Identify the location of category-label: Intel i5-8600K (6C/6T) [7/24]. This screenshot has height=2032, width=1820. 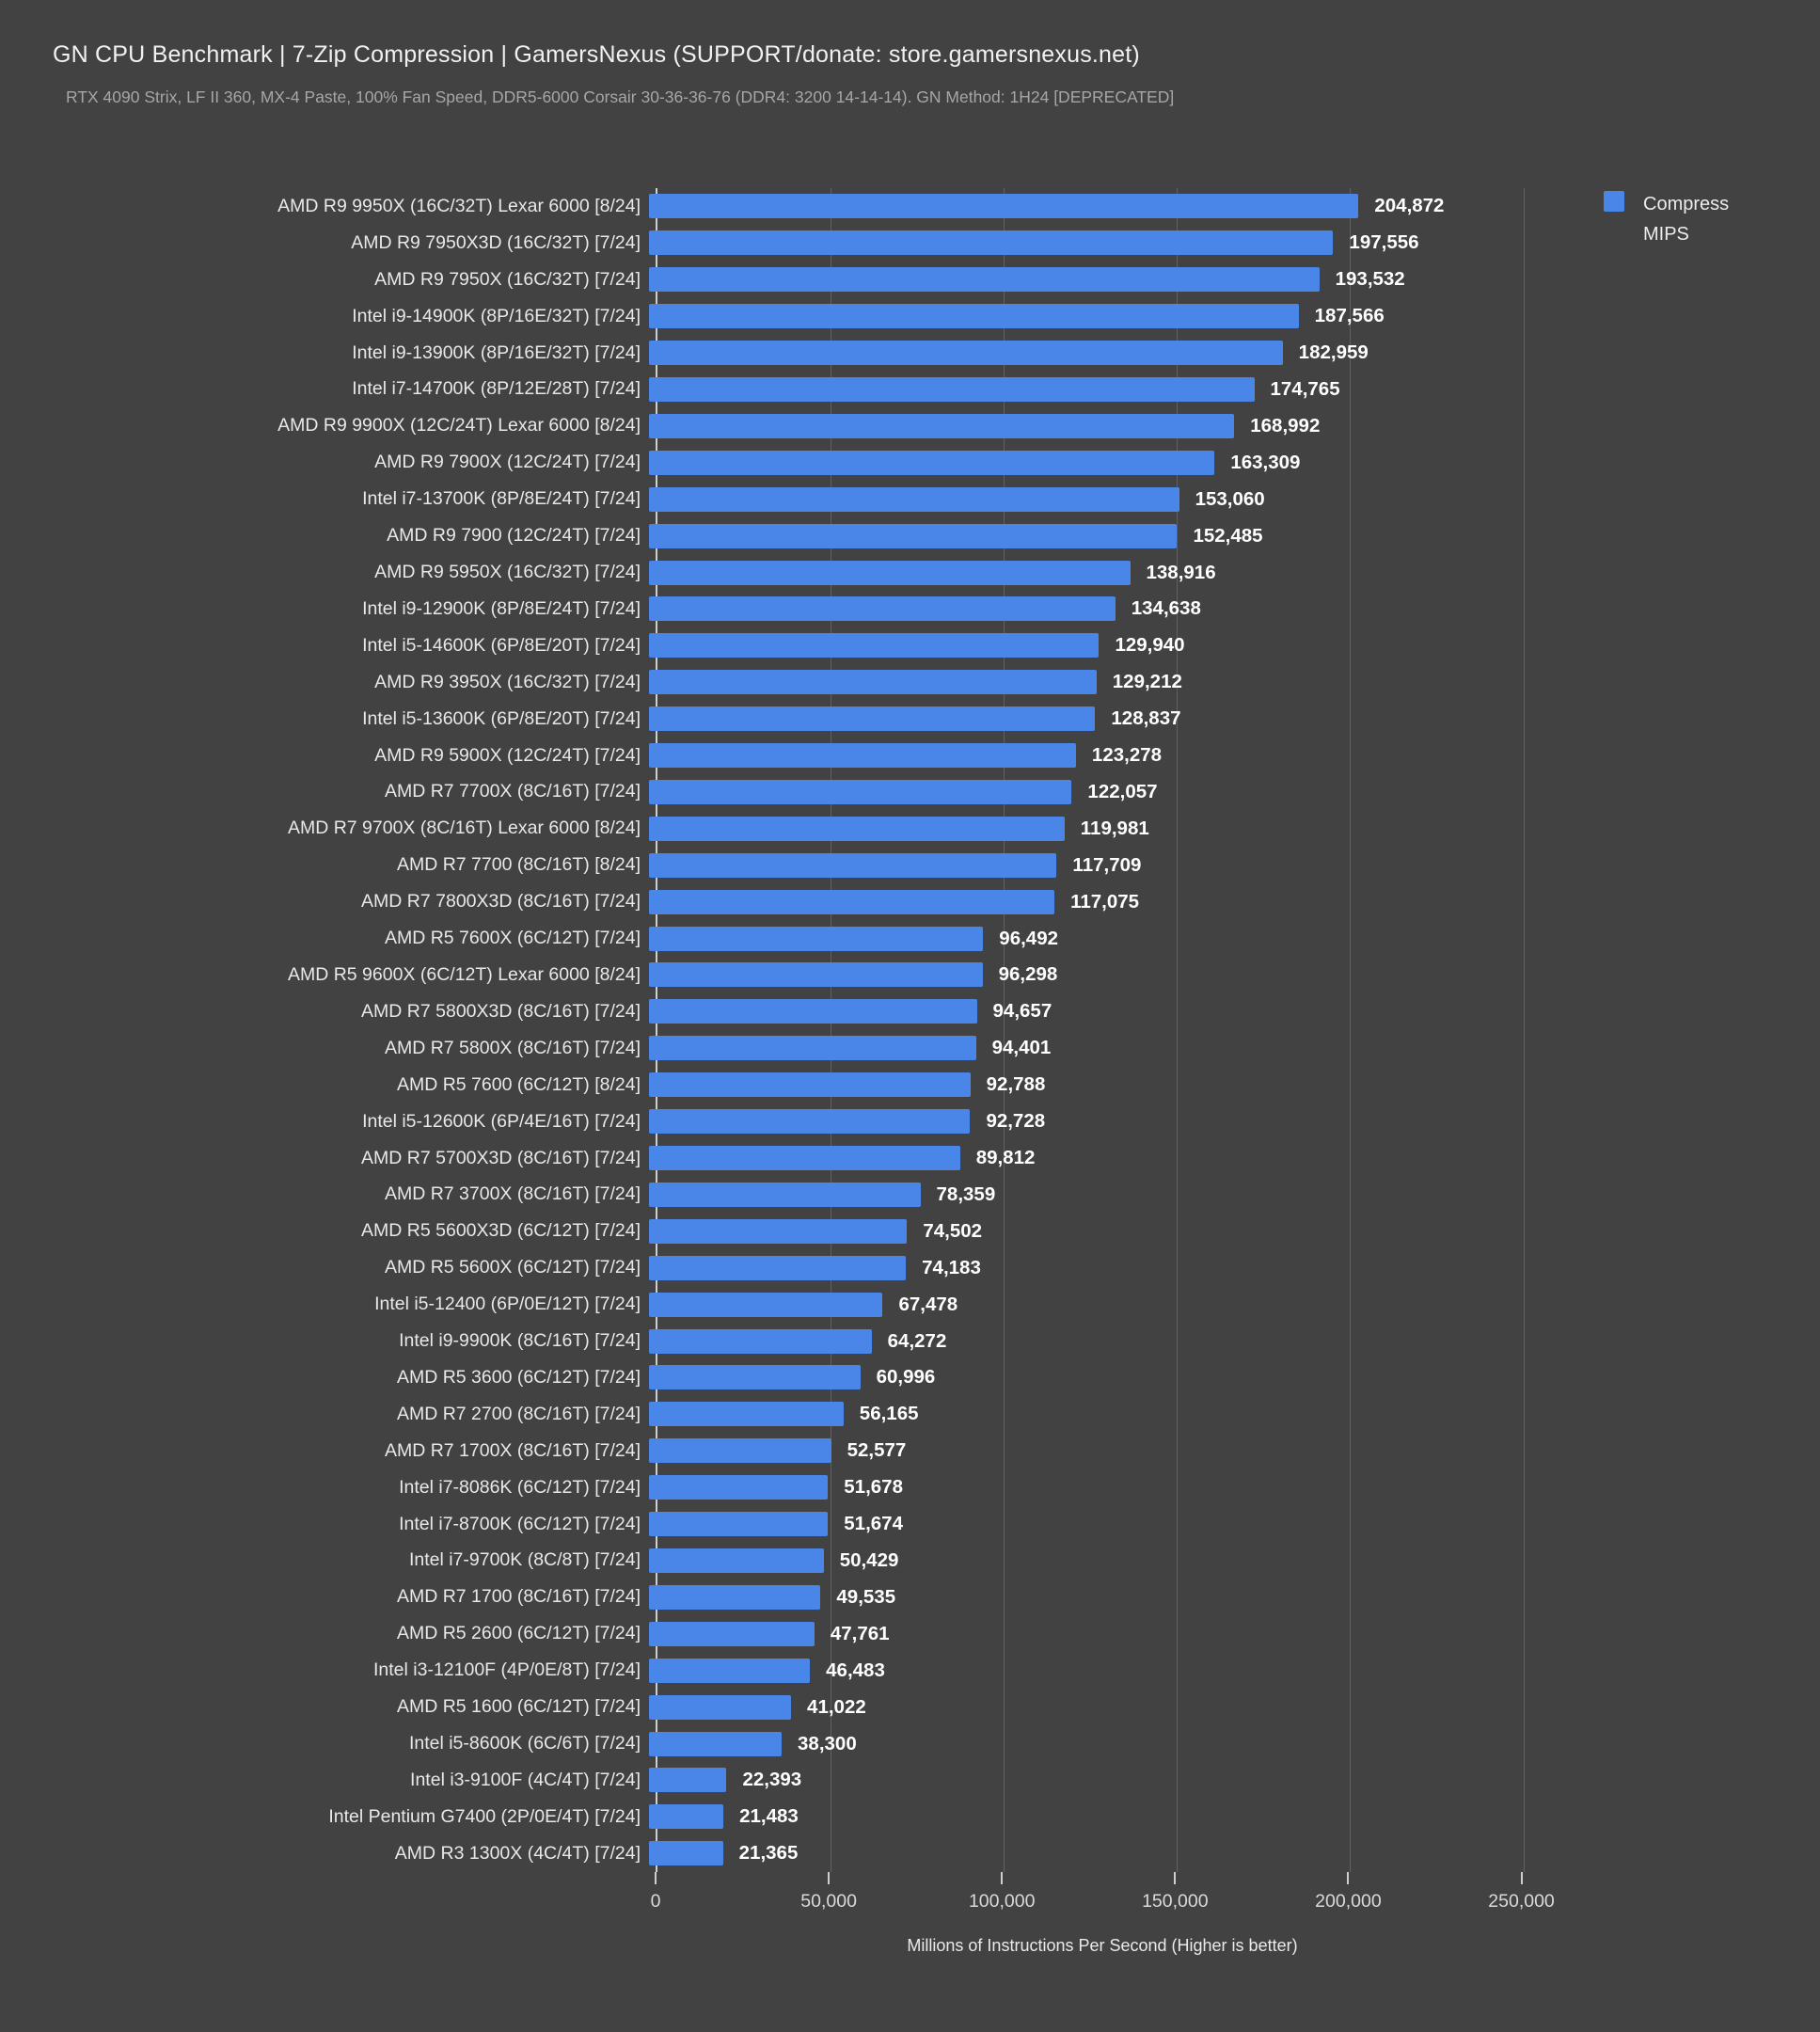
(524, 1744).